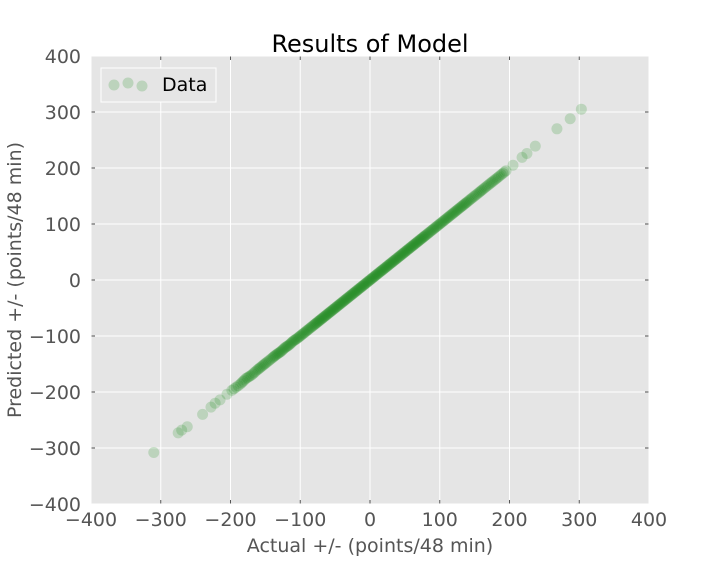  Describe the element at coordinates (55, 449) in the screenshot. I see `y-tick-label: −300` at that location.